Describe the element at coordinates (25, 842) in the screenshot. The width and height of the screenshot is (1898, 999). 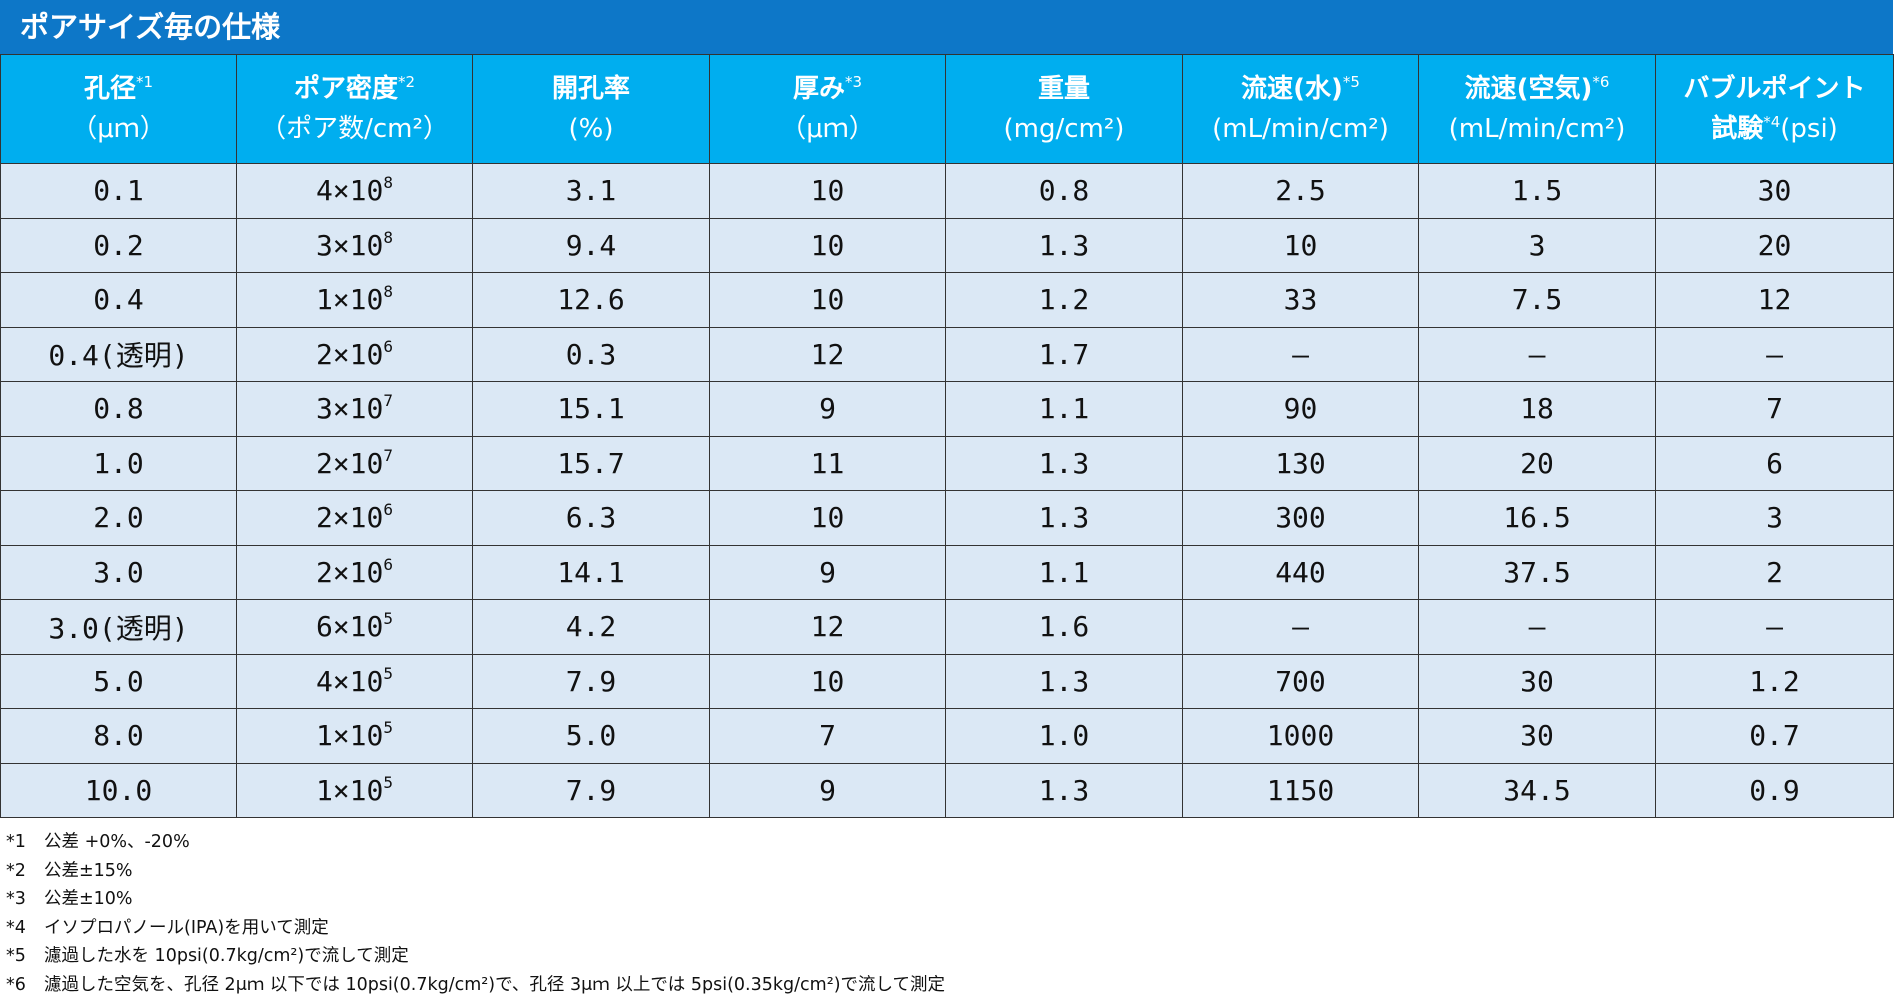
I see `footnote-mark: *1` at that location.